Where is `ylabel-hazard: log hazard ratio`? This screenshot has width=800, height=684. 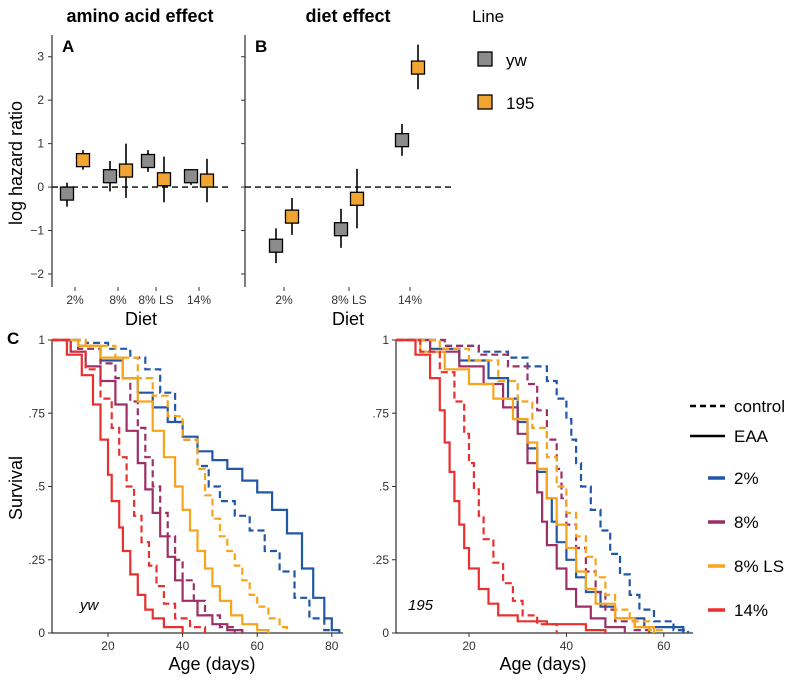 ylabel-hazard: log hazard ratio is located at coordinates (16, 163).